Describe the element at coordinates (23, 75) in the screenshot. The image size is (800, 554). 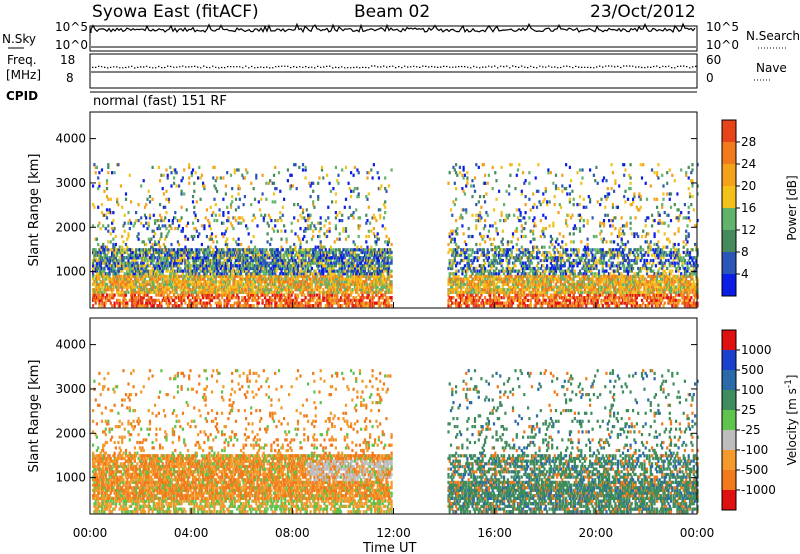
I see `freq-unit-label: [MHz]` at that location.